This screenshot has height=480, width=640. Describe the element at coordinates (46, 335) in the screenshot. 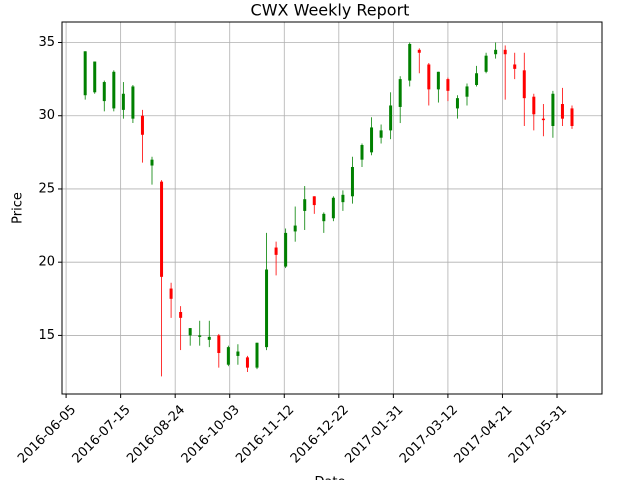

I see `y-tick-label: 15` at that location.